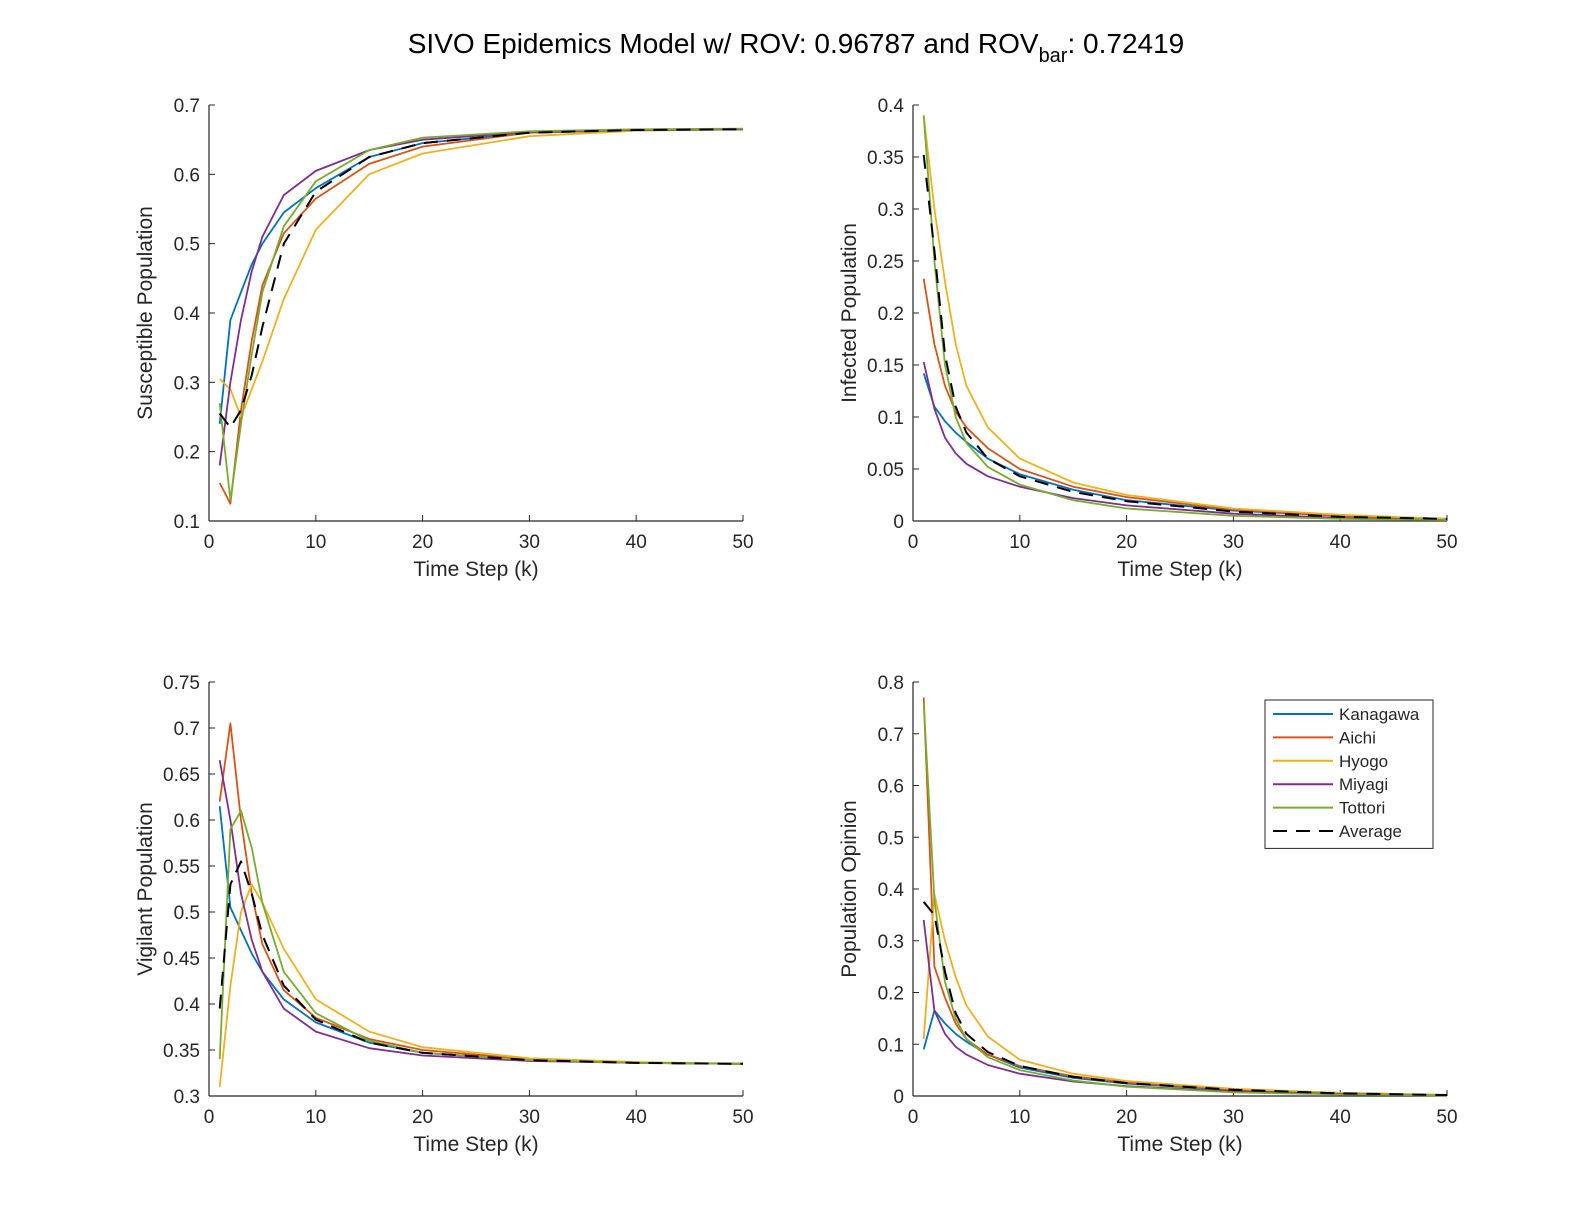  What do you see at coordinates (1357, 737) in the screenshot?
I see `legend-label-aichi: Aichi` at bounding box center [1357, 737].